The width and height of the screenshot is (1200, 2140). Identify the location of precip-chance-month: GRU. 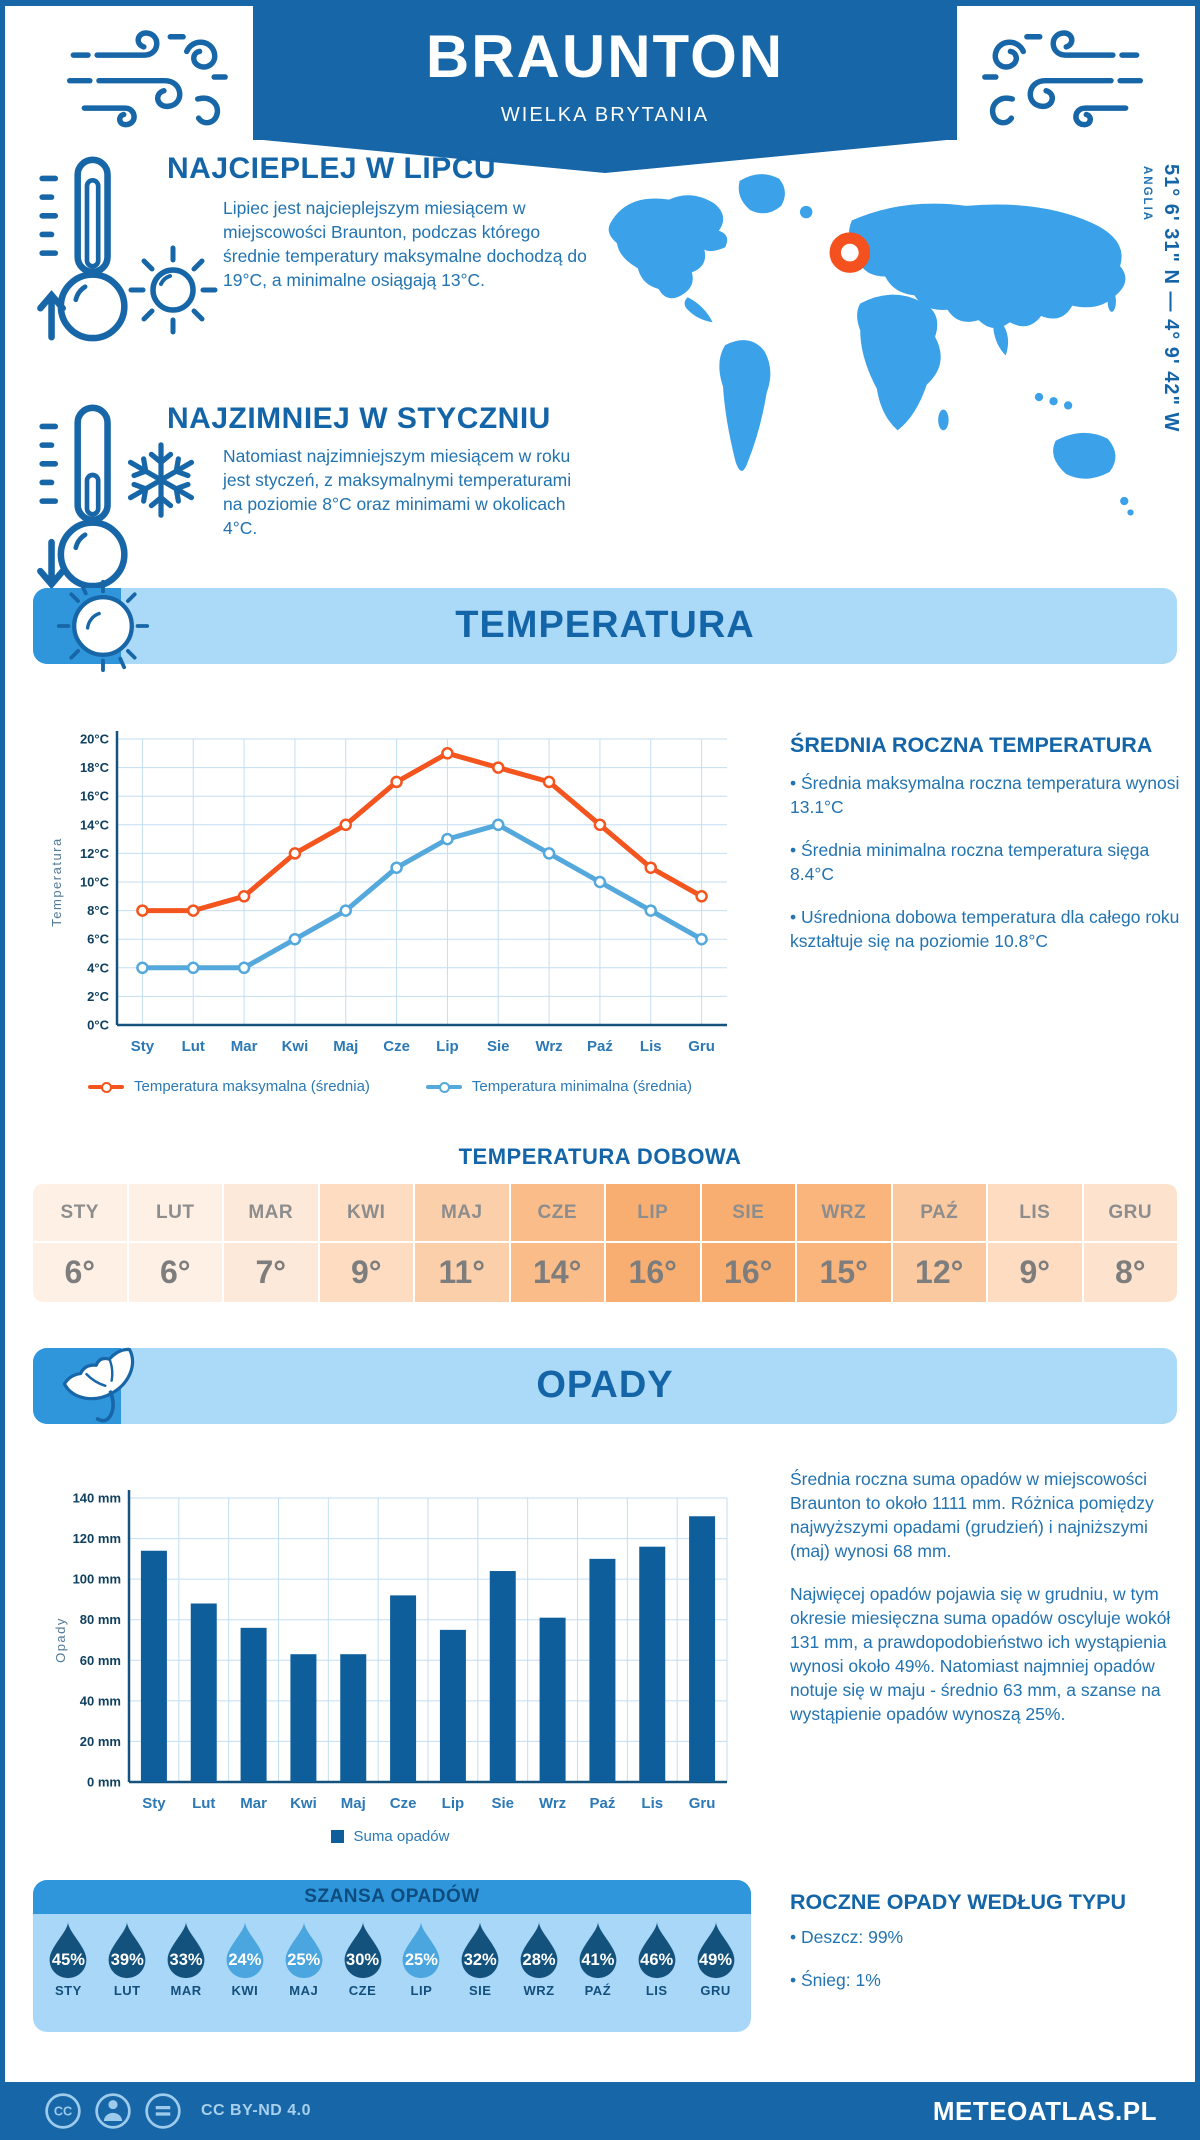
(715, 1990).